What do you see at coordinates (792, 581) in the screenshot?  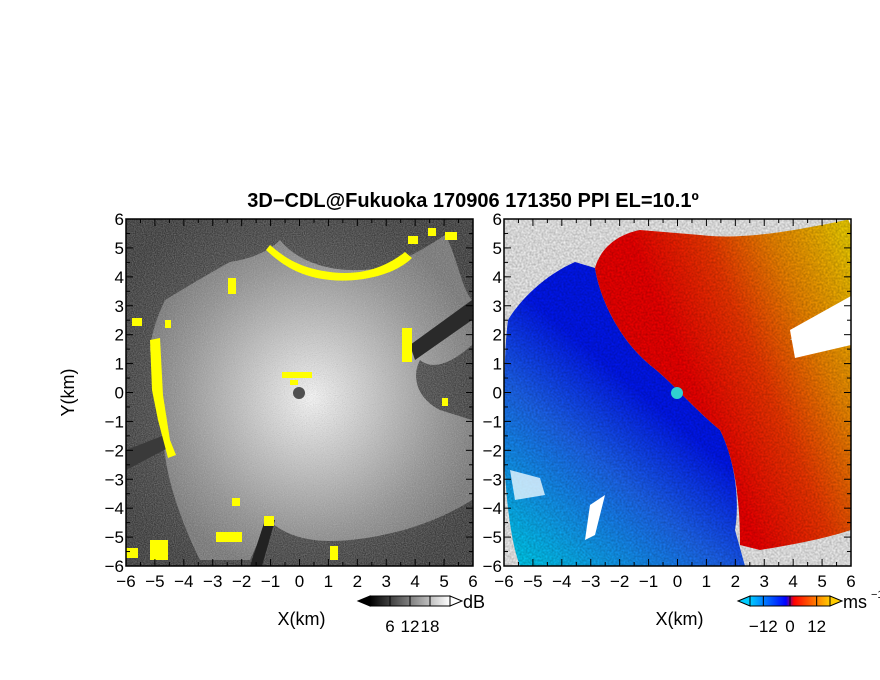 I see `right-x-tick-label: 4` at bounding box center [792, 581].